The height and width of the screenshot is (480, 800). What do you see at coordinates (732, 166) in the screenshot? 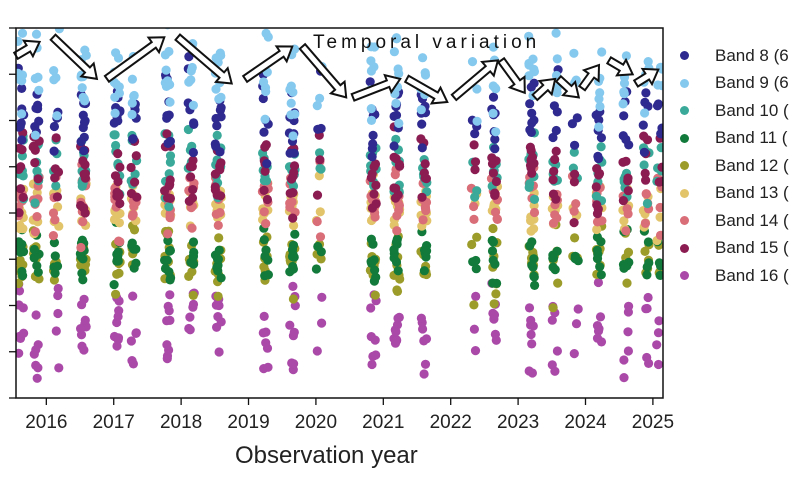
I see `legend-item: Band 12 (` at bounding box center [732, 166].